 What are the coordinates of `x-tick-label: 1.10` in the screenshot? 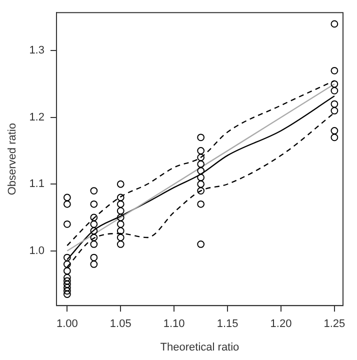 It's located at (174, 324).